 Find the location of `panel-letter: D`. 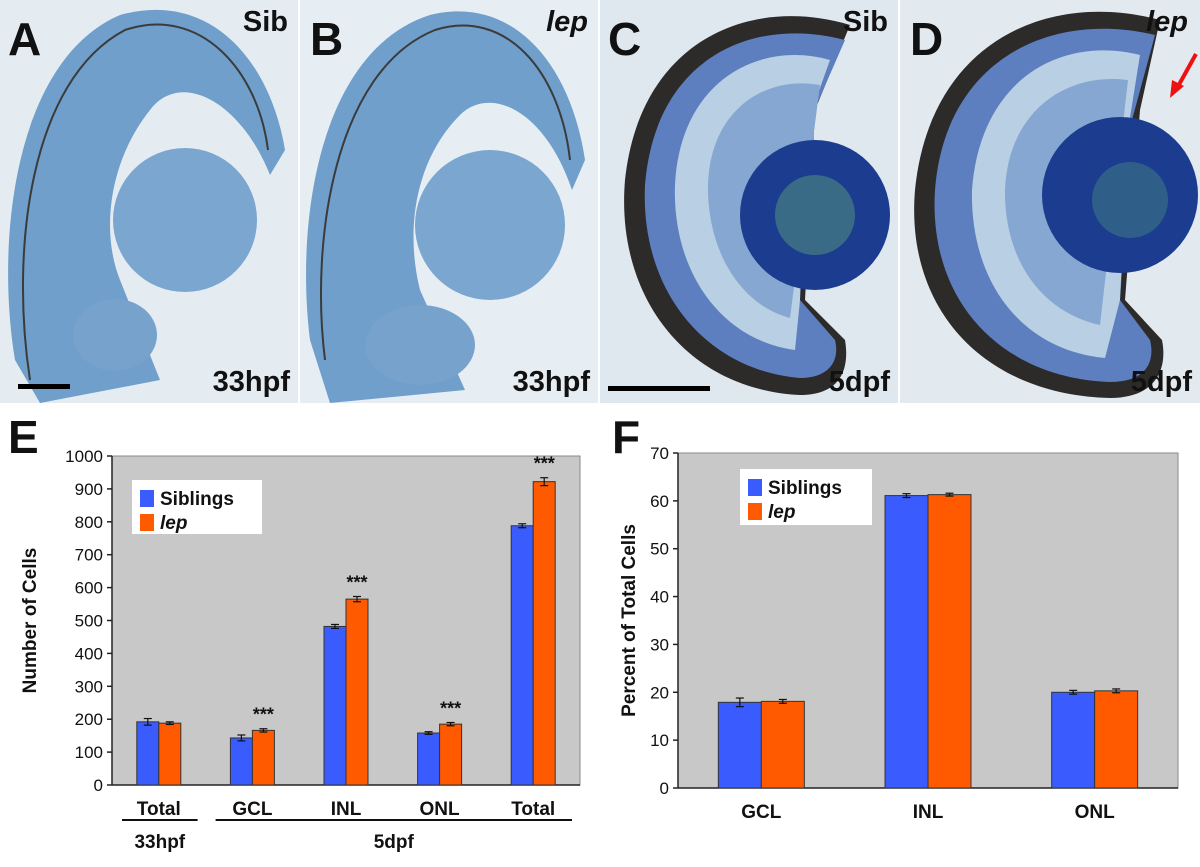

panel-letter: D is located at coordinates (927, 39).